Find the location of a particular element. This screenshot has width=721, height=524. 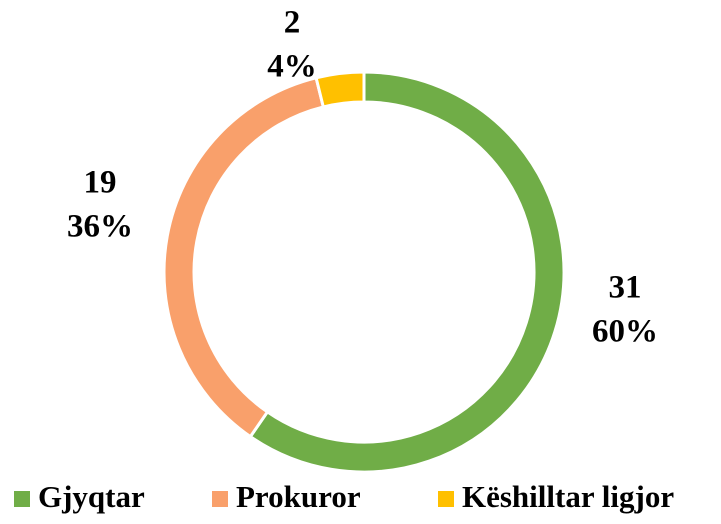

slice is located at coordinates (340, 89).